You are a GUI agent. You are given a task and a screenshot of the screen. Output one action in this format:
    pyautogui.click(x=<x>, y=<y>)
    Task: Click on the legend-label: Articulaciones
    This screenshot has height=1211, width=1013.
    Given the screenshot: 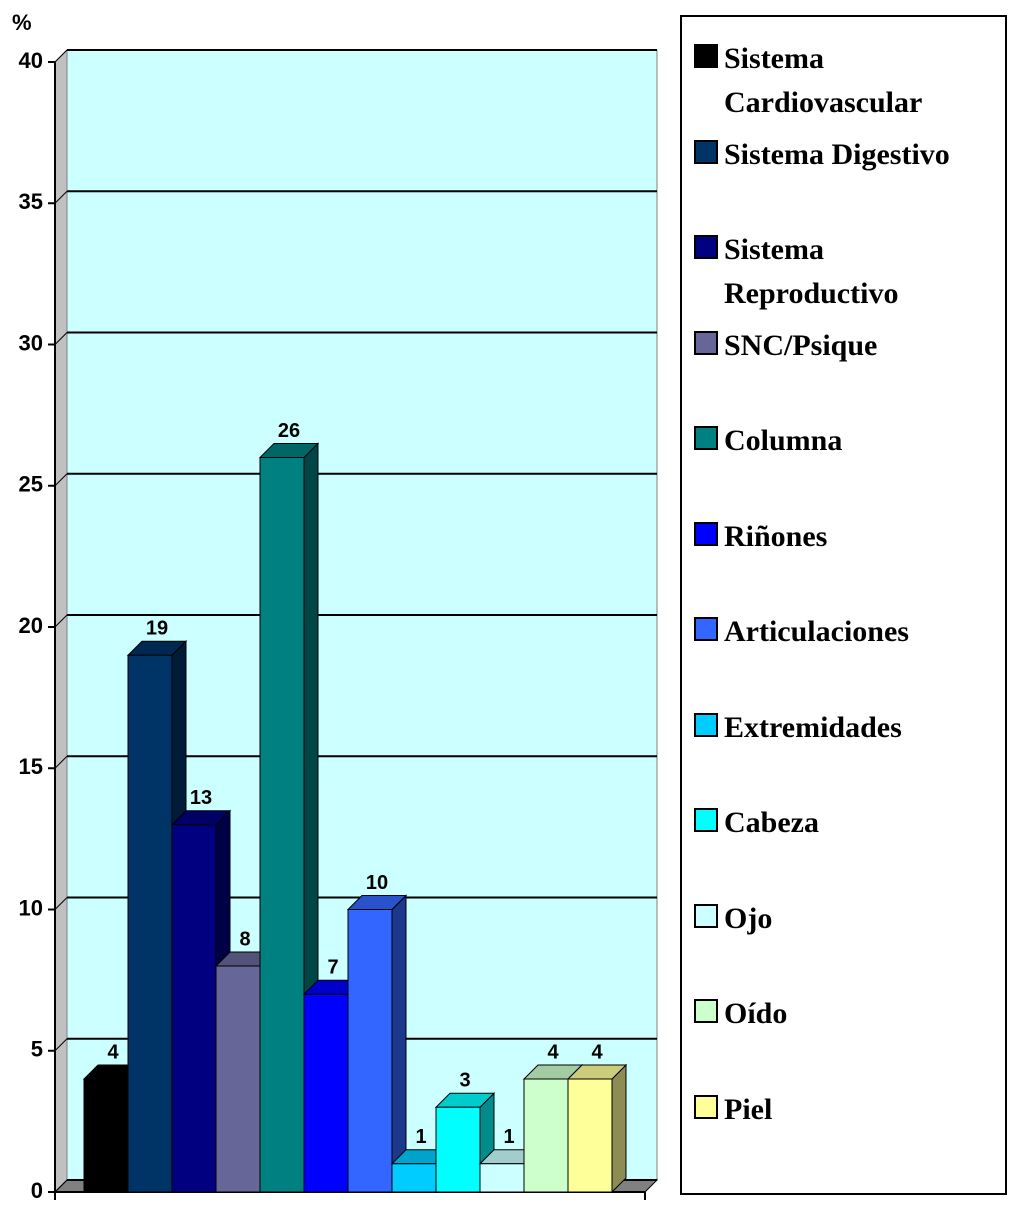 What is the action you would take?
    pyautogui.click(x=816, y=631)
    